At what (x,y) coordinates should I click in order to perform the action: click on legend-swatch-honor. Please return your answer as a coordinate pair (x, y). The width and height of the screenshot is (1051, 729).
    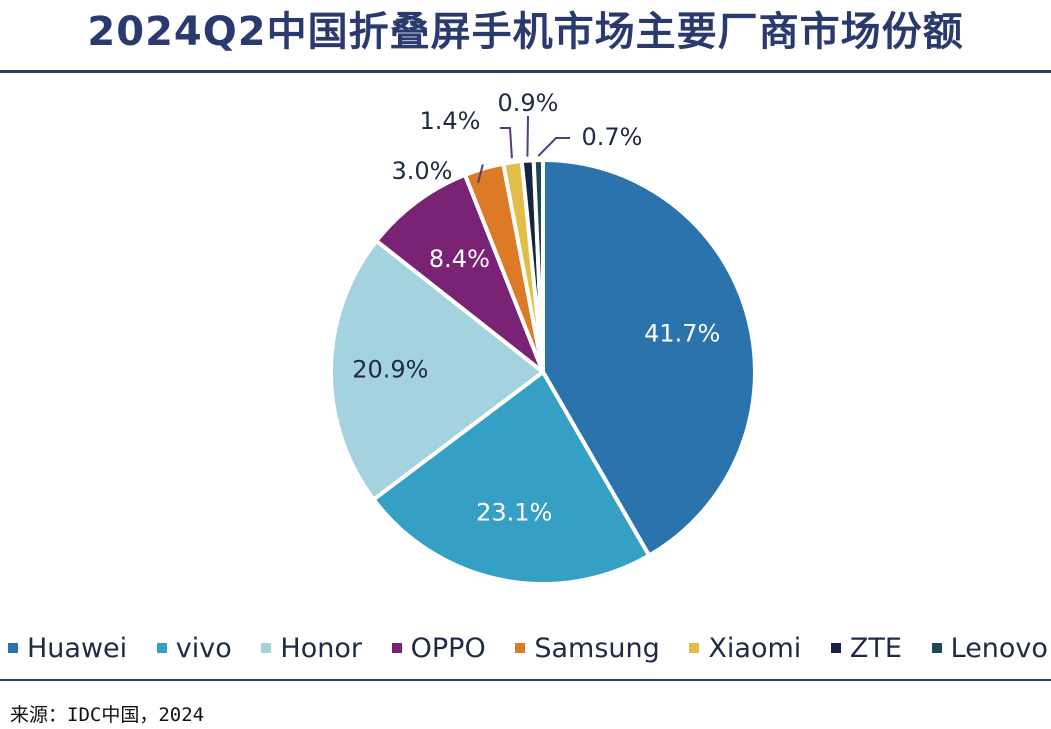
    Looking at the image, I should click on (266, 648).